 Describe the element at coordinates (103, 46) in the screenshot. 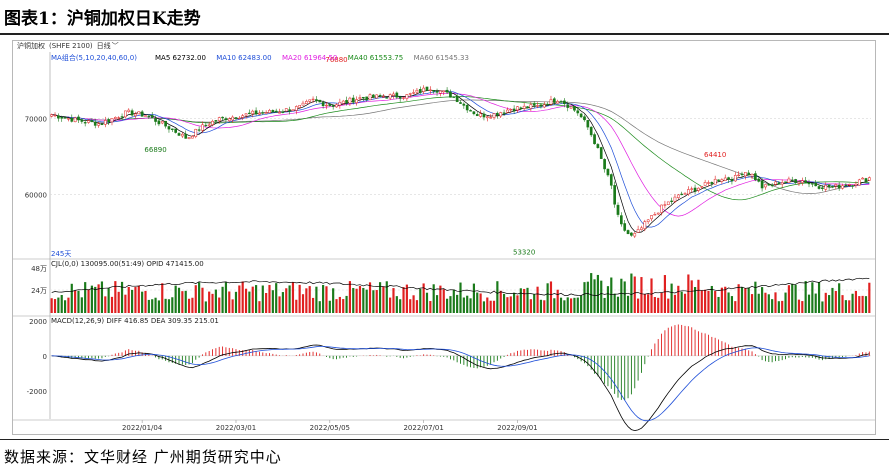

I see `toolbar-period: 日线` at that location.